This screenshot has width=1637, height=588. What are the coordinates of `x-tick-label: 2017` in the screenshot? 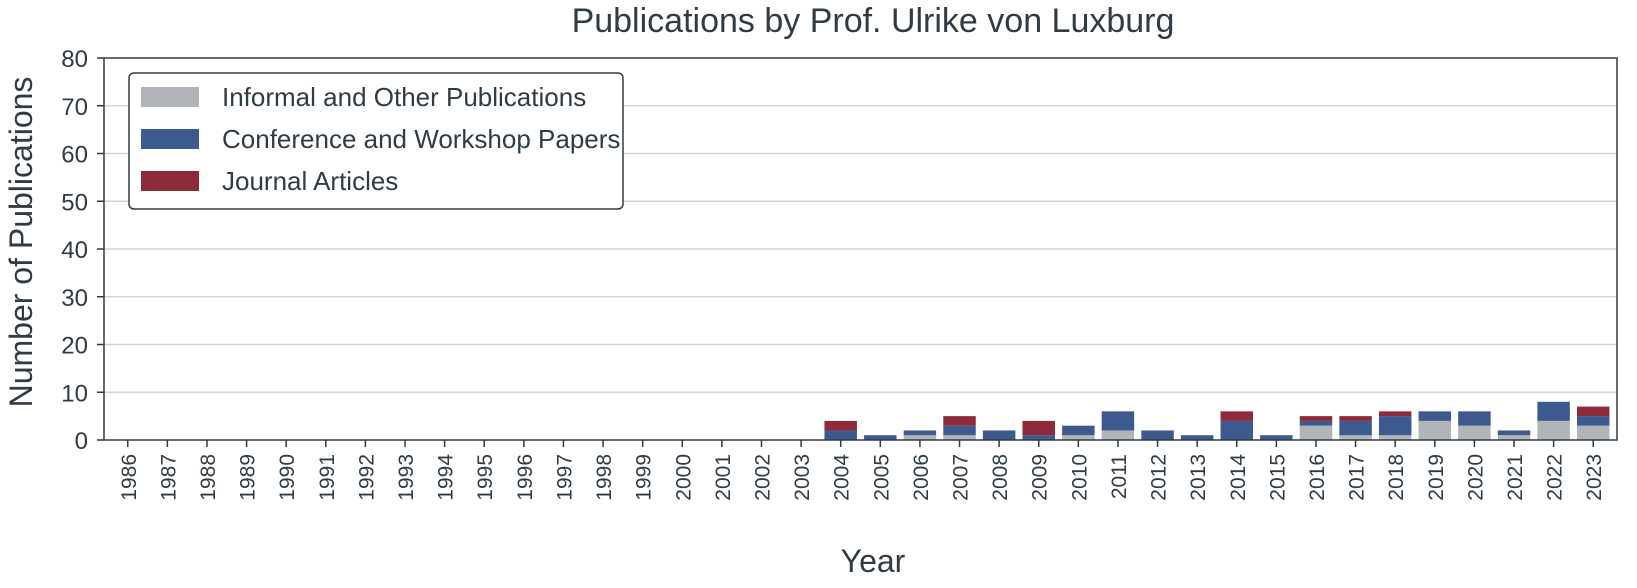 It's located at (1357, 477).